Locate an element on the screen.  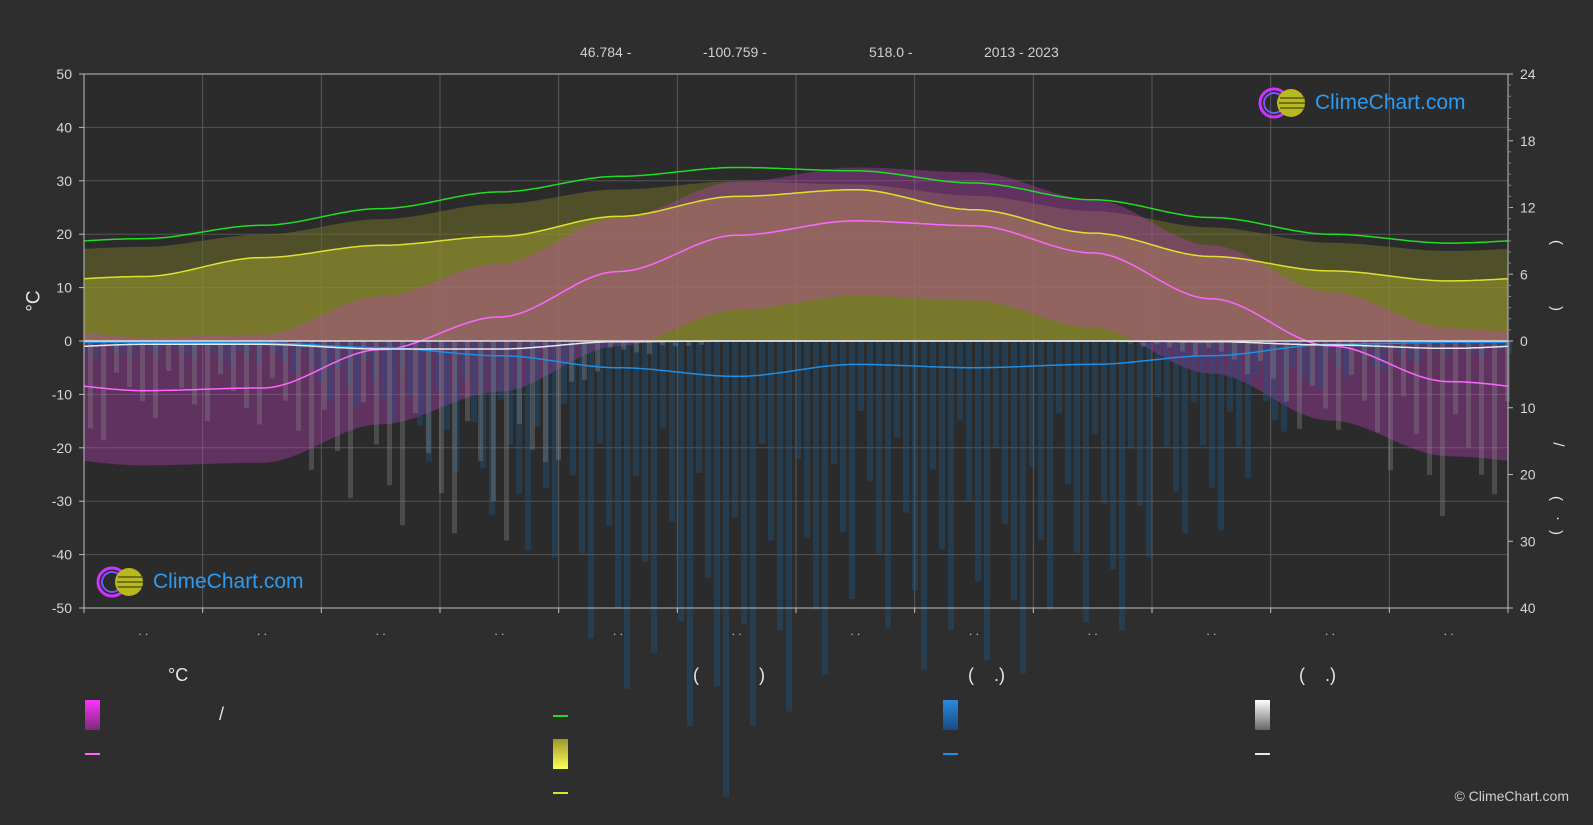
sunshine-line is located at coordinates (796, 235).